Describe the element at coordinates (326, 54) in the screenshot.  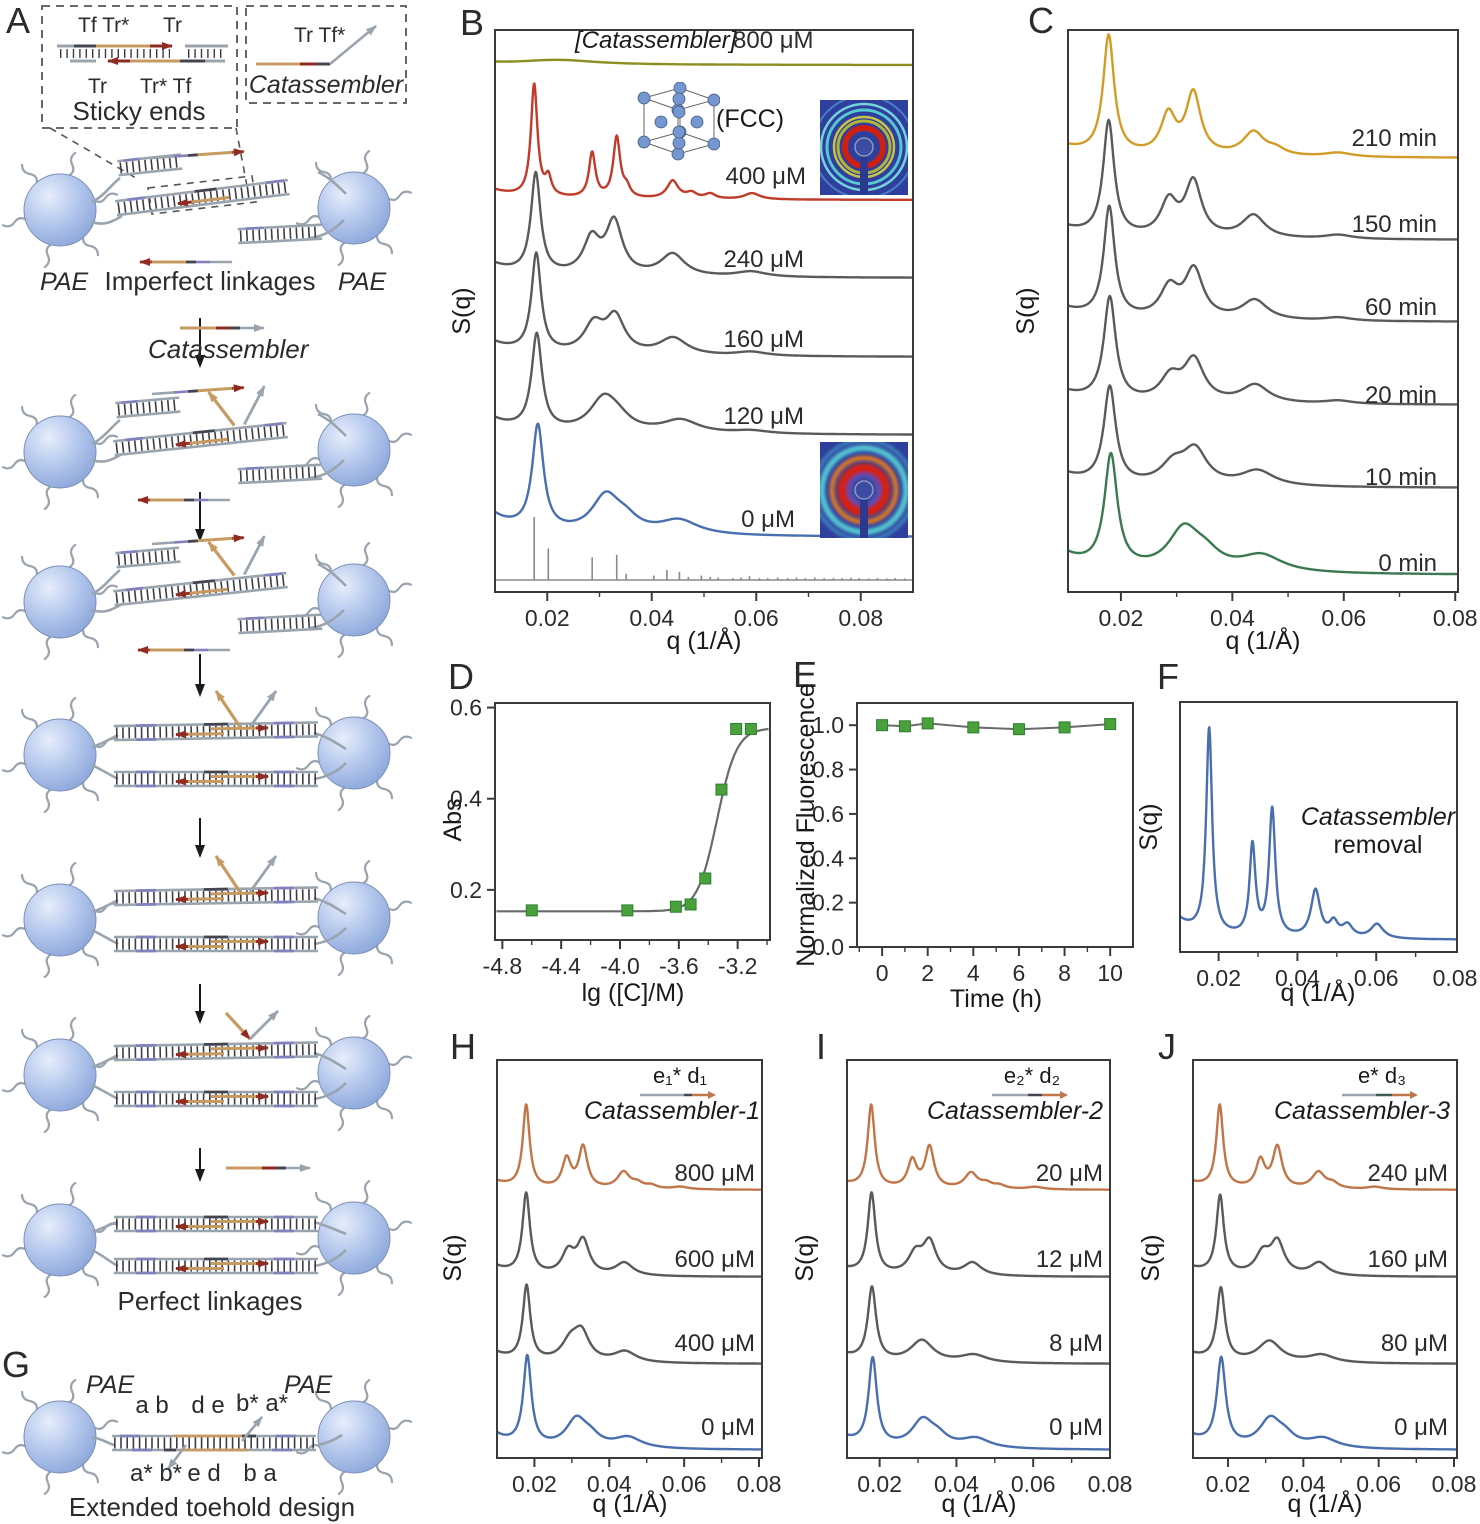
I see `catassembler-box: Tr Tf* Catassembler` at that location.